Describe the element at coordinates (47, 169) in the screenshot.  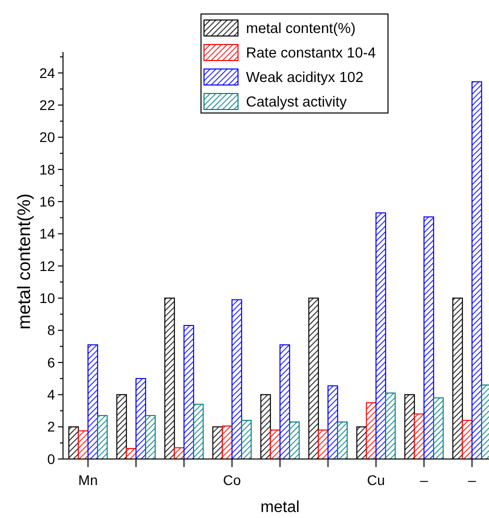
I see `y-tick-label: 18` at that location.